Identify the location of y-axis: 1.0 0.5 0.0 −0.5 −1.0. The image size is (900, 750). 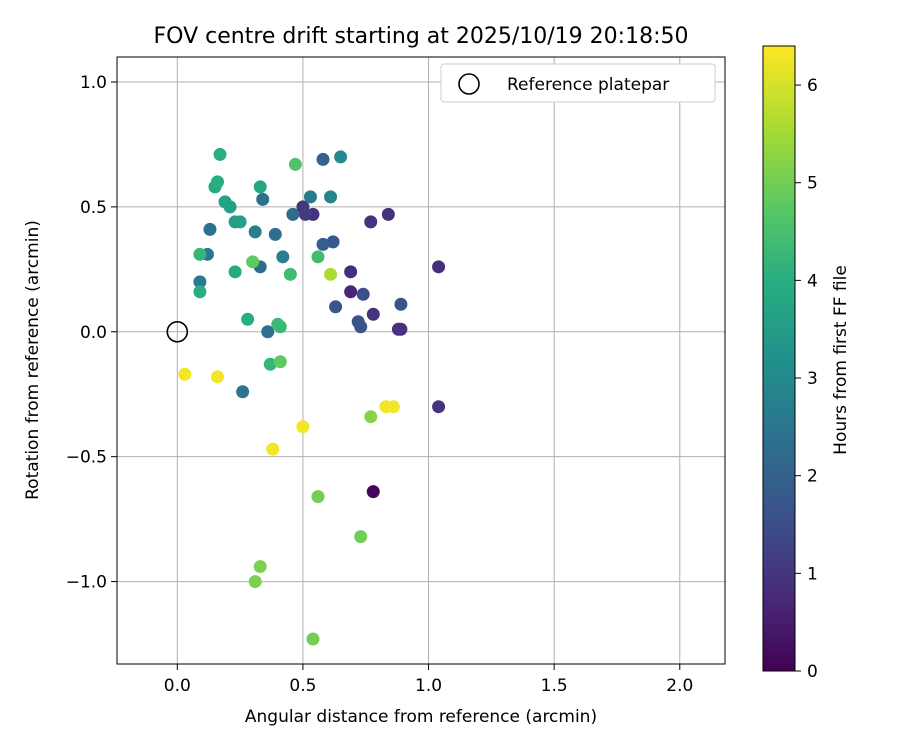
(91, 333).